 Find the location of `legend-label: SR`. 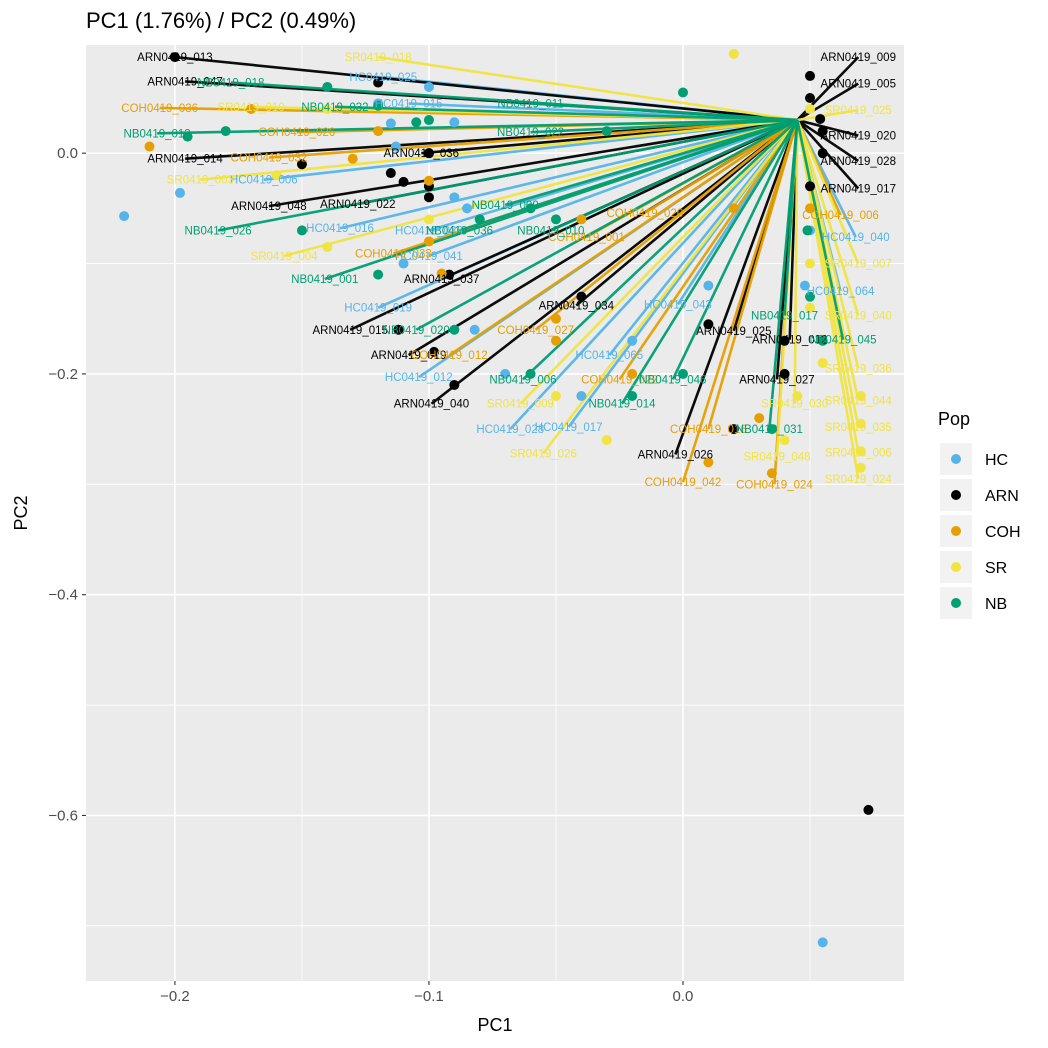

legend-label: SR is located at coordinates (996, 568).